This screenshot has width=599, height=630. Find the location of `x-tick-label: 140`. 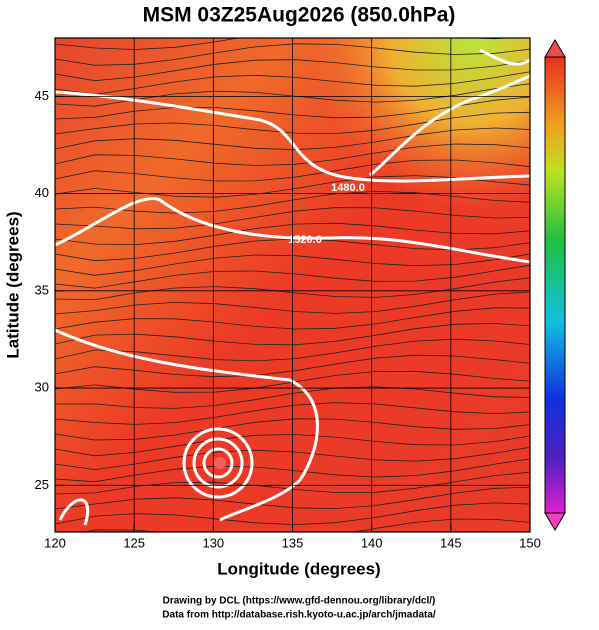

x-tick-label: 140 is located at coordinates (372, 542).